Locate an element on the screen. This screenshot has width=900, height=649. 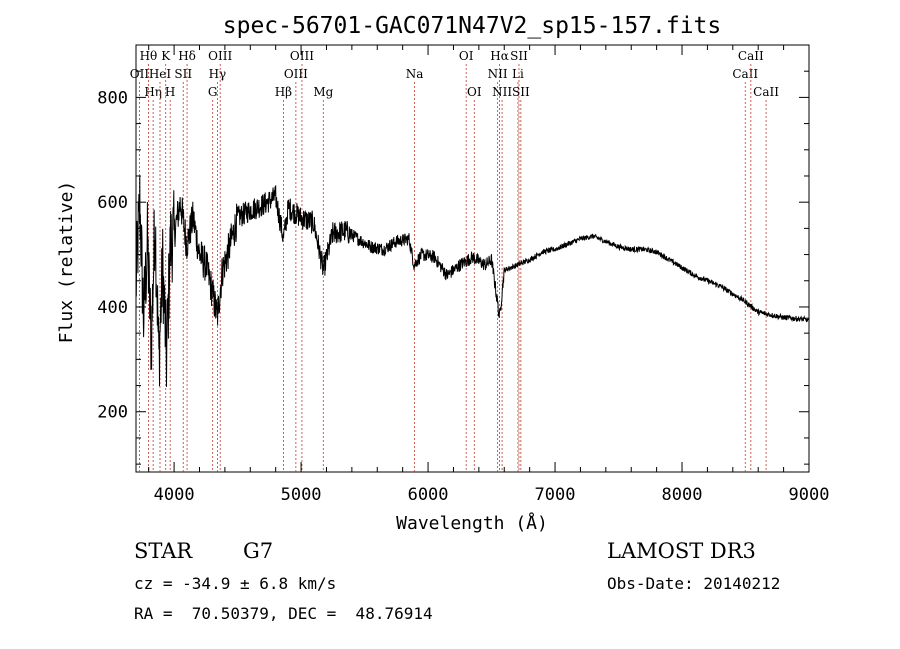
line-label-8: G is located at coordinates (213, 92).